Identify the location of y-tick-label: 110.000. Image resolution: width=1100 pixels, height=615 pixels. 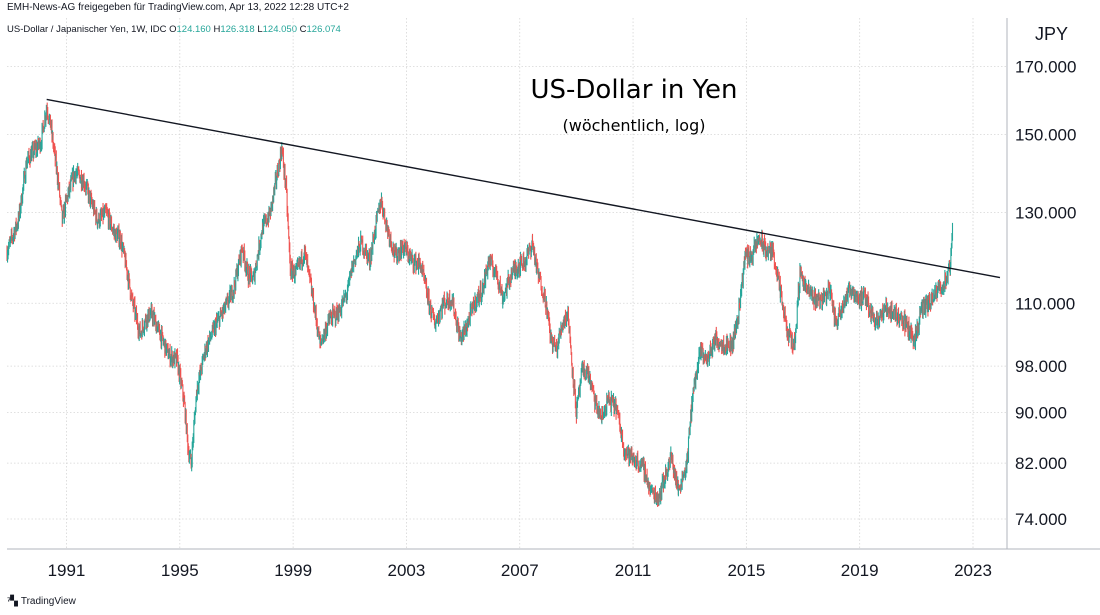
(1045, 303).